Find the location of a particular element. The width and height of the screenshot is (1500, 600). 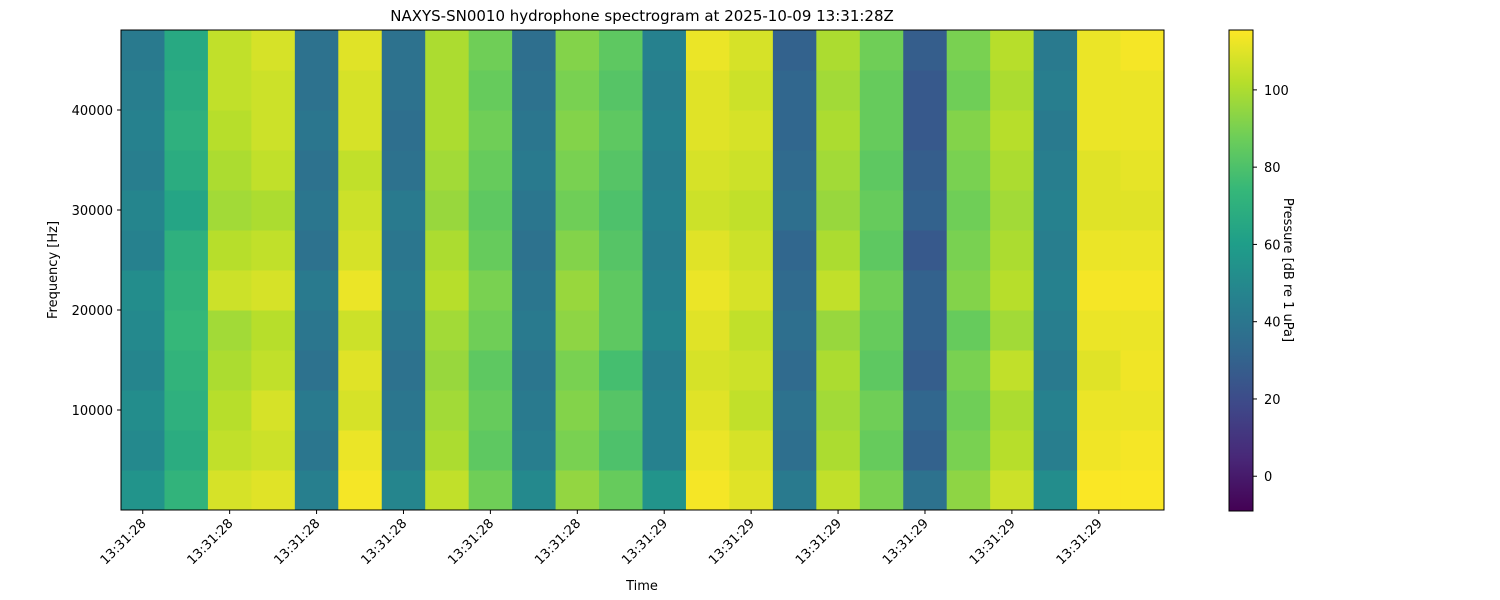

x-axis-label: Time is located at coordinates (641, 586).